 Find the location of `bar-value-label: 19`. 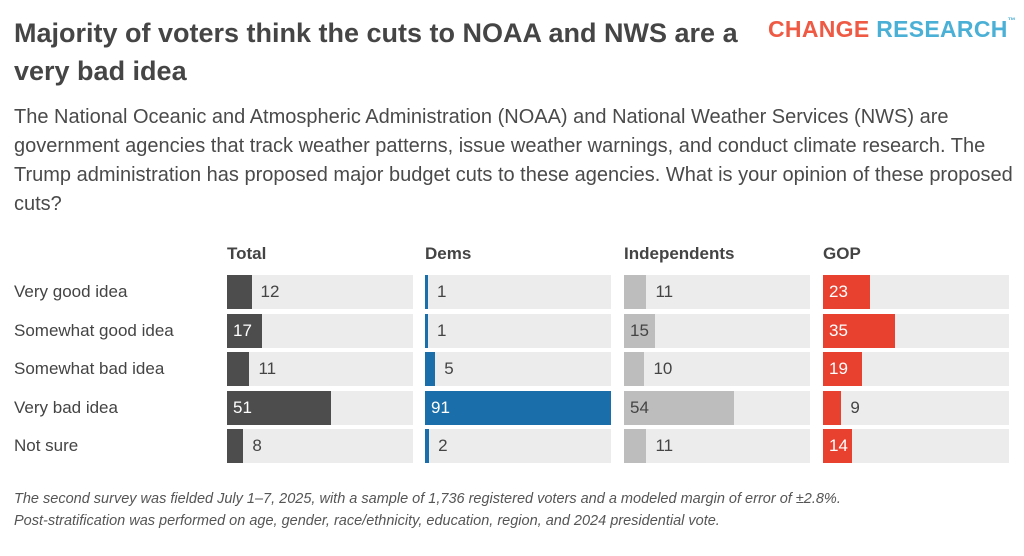

bar-value-label: 19 is located at coordinates (838, 368).